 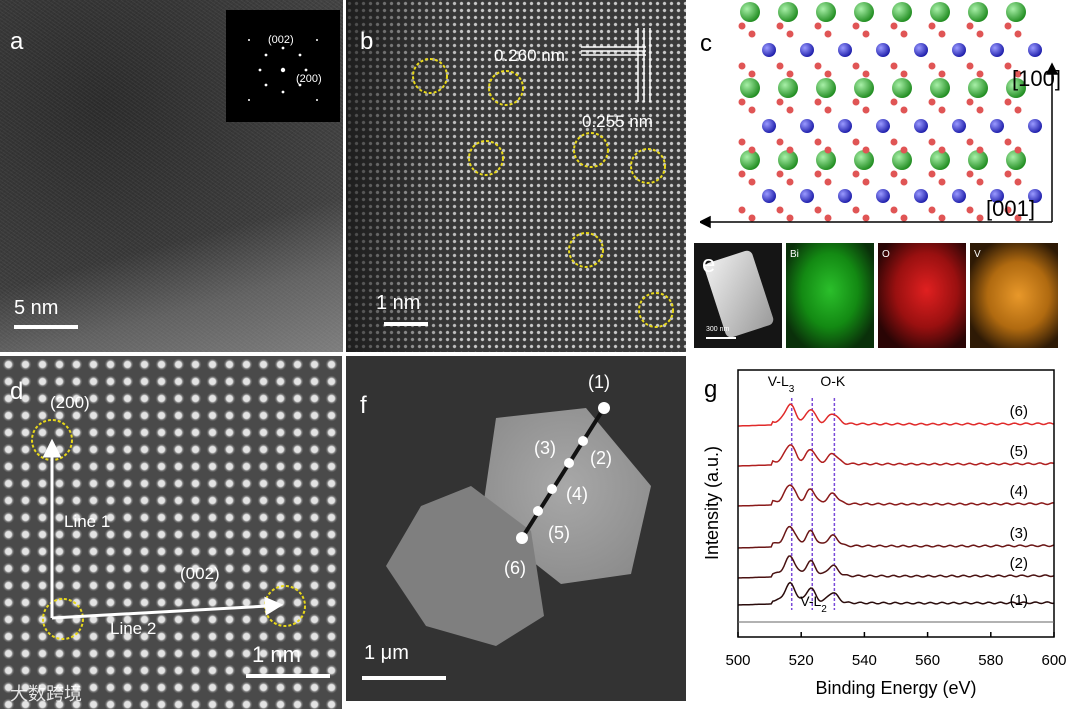 I want to click on scale-bar-label: 1 nm, so click(x=276, y=654).